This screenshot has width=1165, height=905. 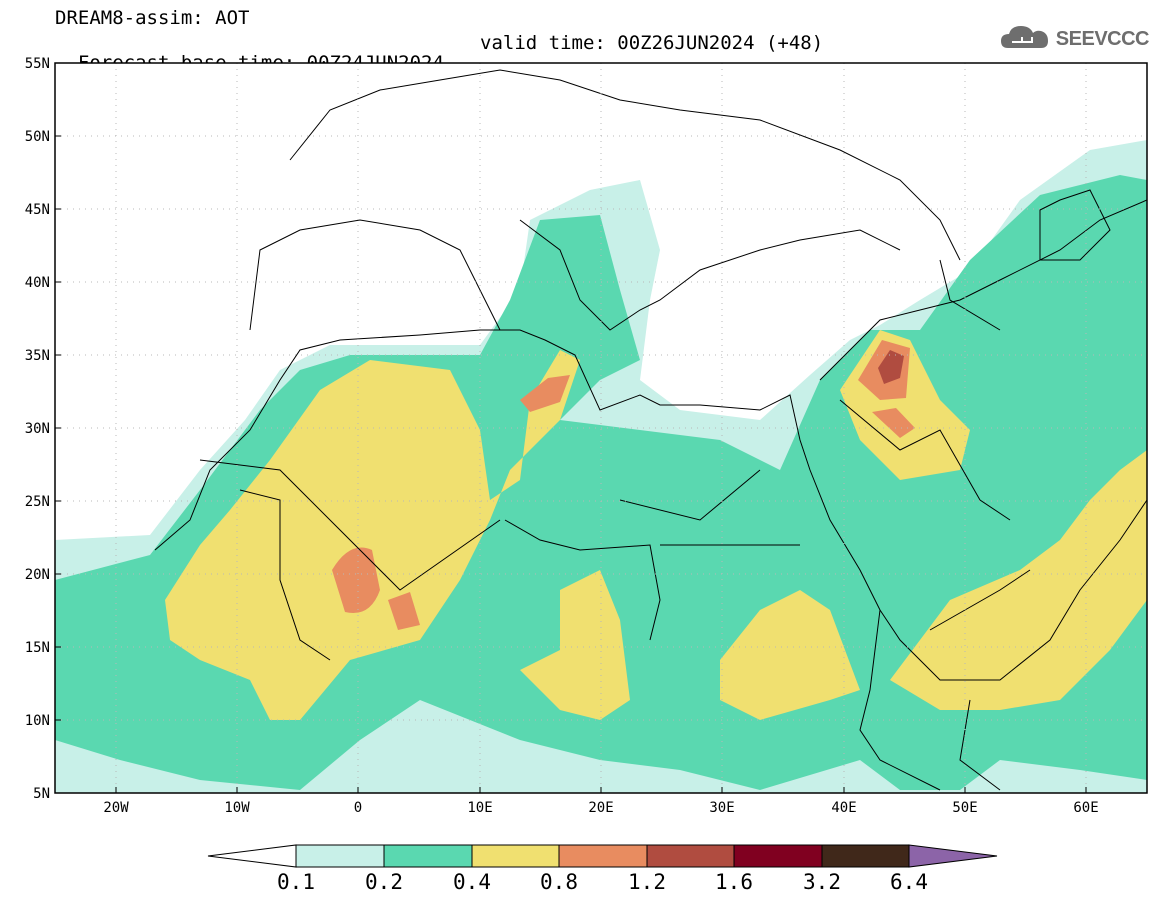 What do you see at coordinates (891, 367) in the screenshot?
I see `aot-level-1.2` at bounding box center [891, 367].